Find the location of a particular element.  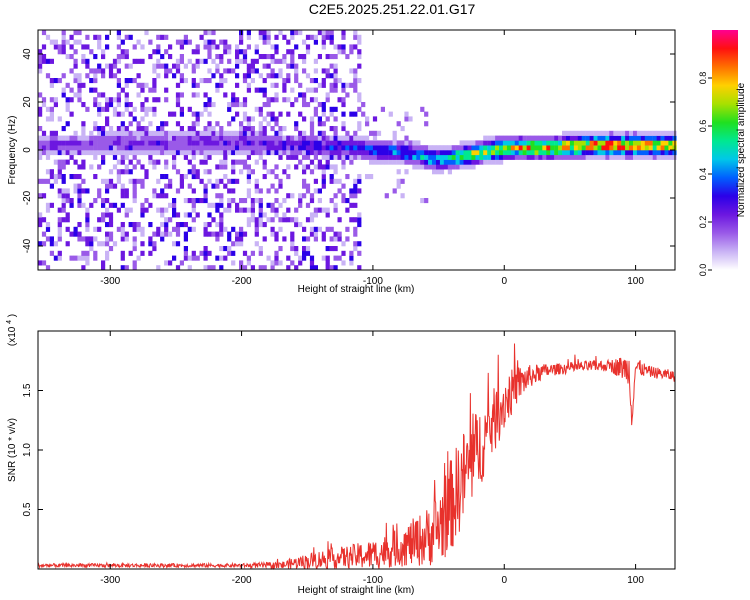

colorbar-label: Normalized spectral amplitude is located at coordinates (741, 149).